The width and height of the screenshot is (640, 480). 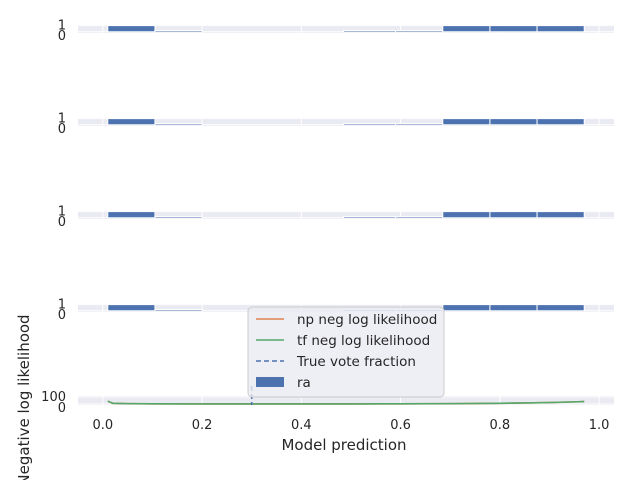 I want to click on x-tick-label: 0.0, so click(x=102, y=425).